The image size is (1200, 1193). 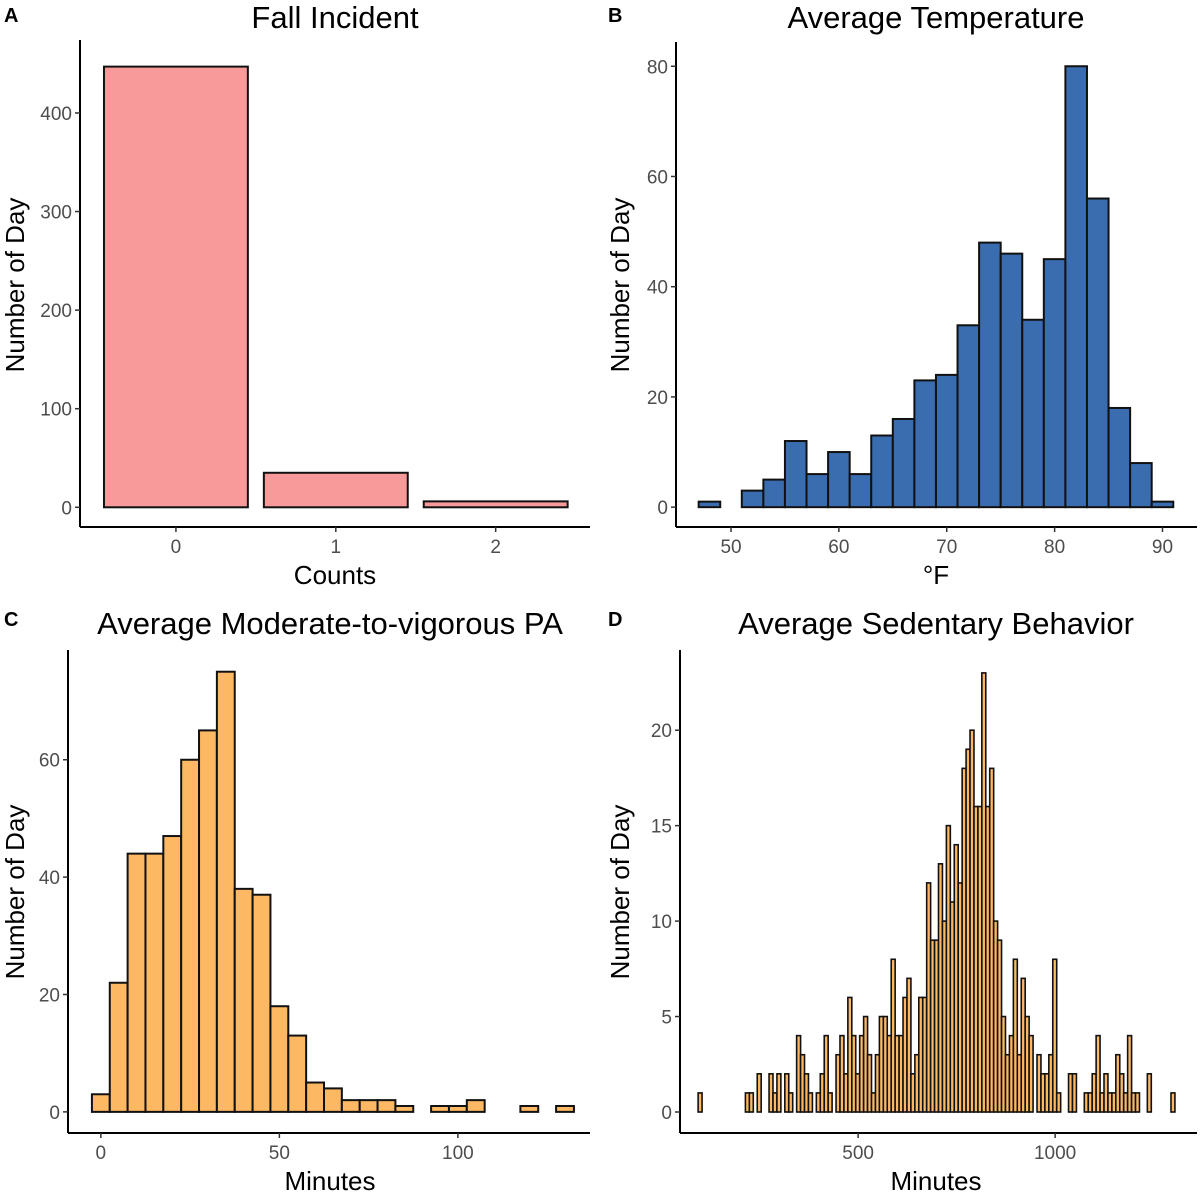 What do you see at coordinates (666, 1018) in the screenshot?
I see `y-tick-label: 5` at bounding box center [666, 1018].